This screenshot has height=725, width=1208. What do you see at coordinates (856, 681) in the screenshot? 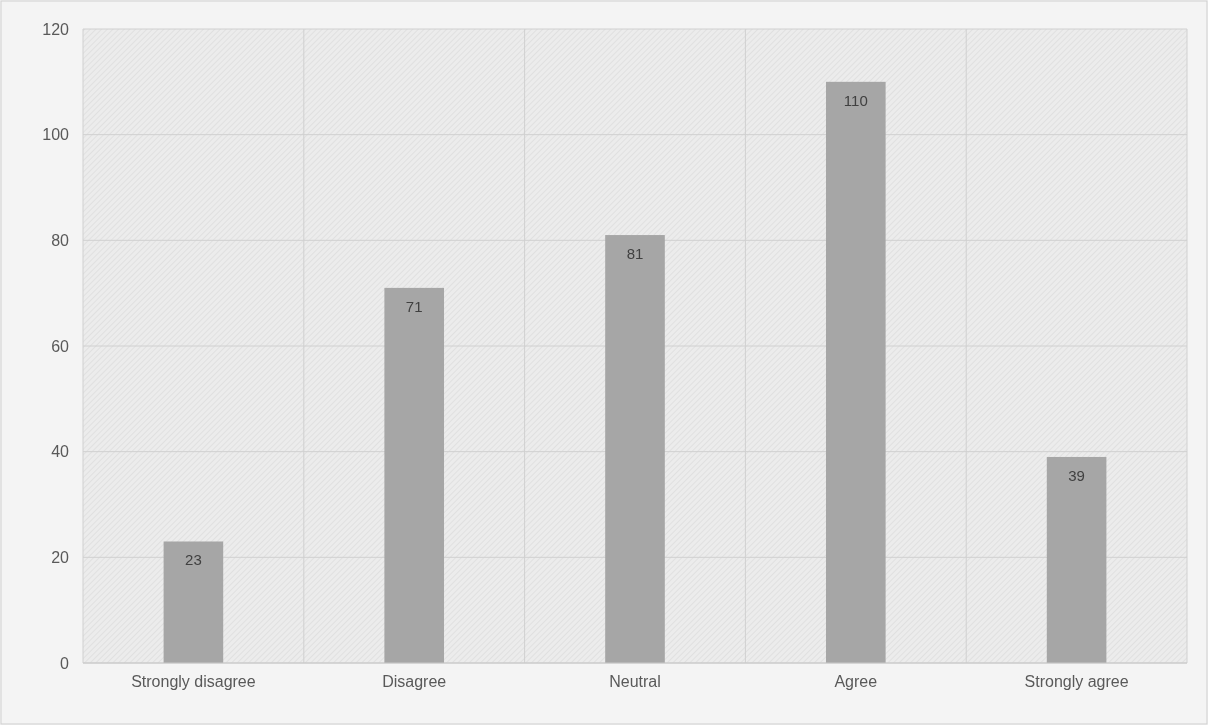
I see `x-tick-label: Agree` at bounding box center [856, 681].